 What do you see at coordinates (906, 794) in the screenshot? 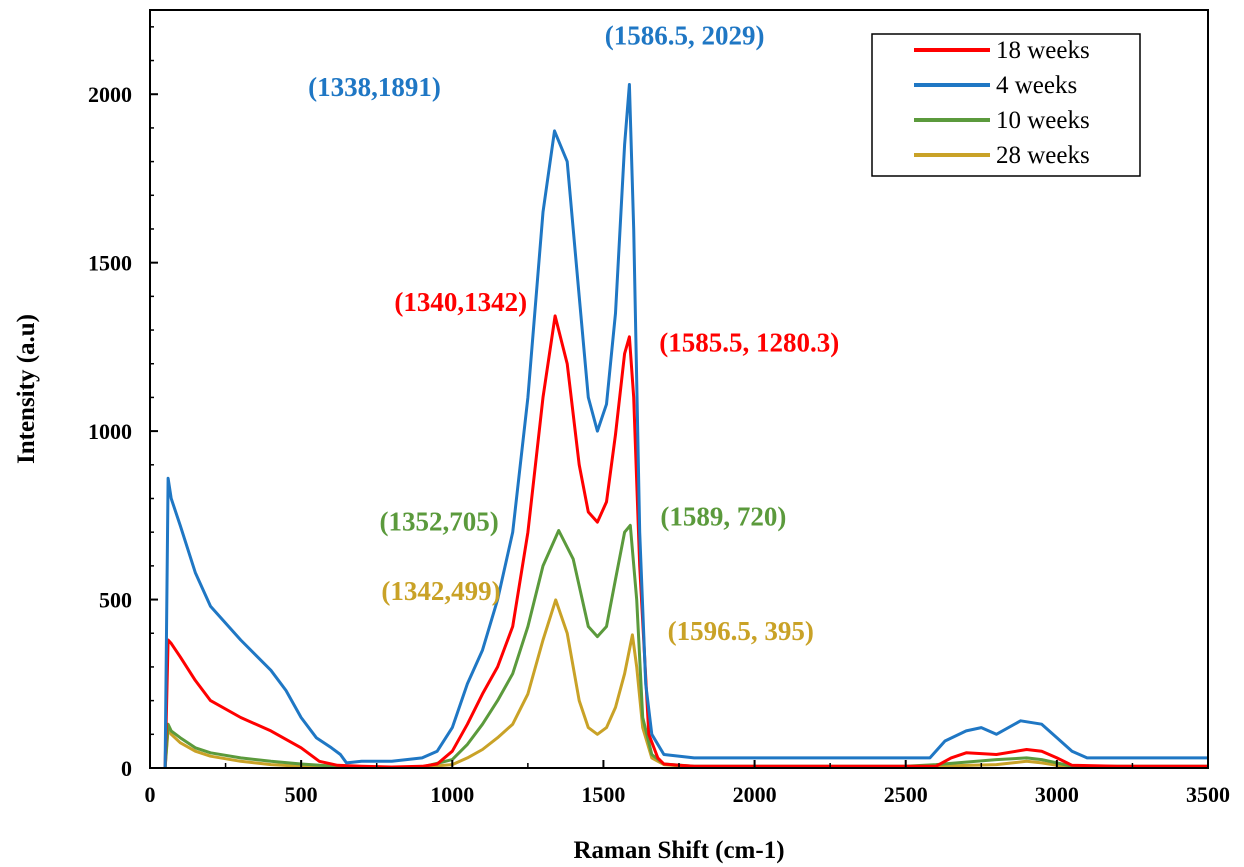
I see `x-tick-label: 2500` at bounding box center [906, 794].